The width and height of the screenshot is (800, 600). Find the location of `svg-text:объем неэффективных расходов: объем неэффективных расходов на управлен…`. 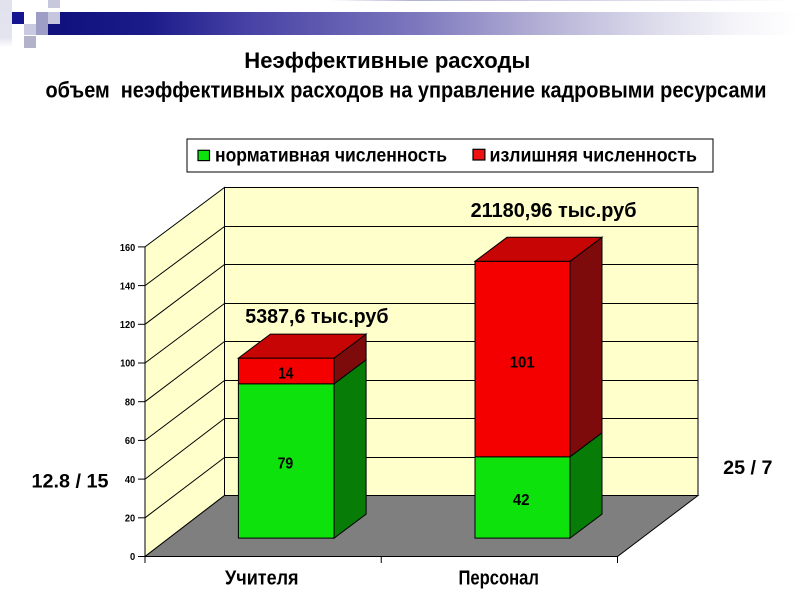

svg-text:объем неэффективных расходов: объем неэффективных расходов на управлен… is located at coordinates (406, 90).